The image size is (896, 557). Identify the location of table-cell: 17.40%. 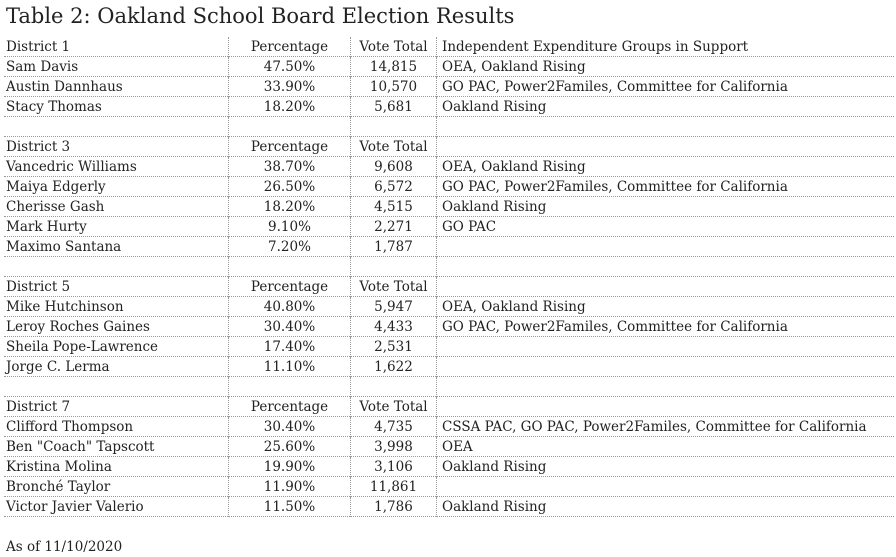
(289, 347).